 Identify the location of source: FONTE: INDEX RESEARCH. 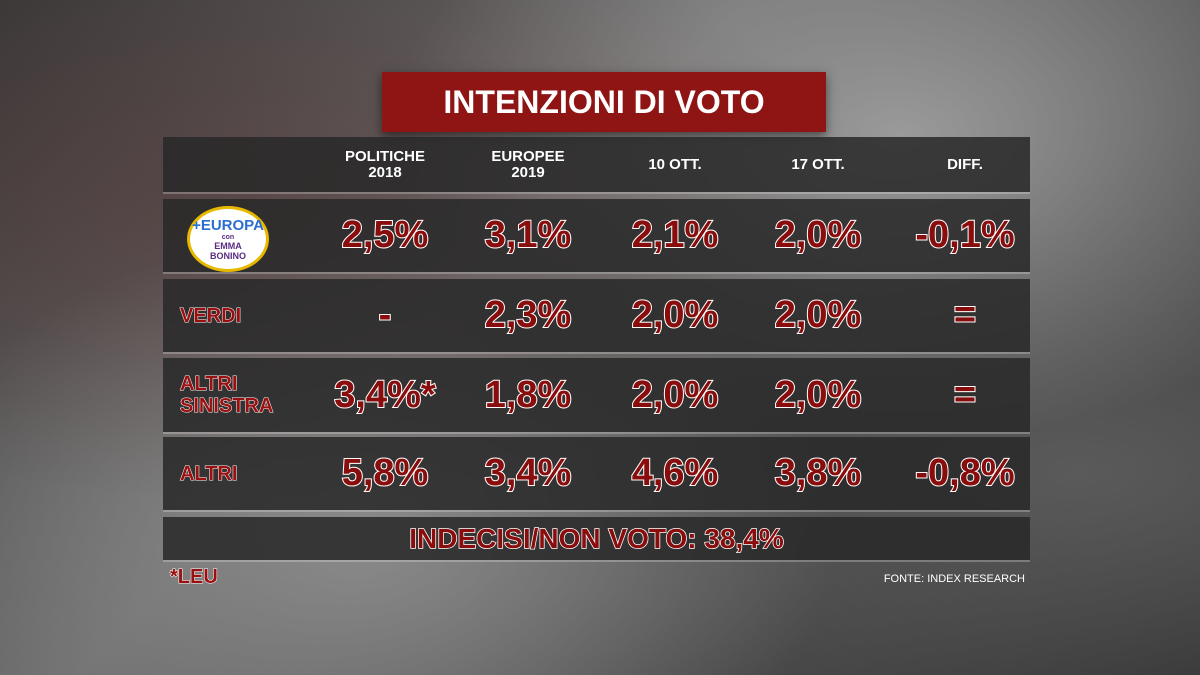
(954, 579).